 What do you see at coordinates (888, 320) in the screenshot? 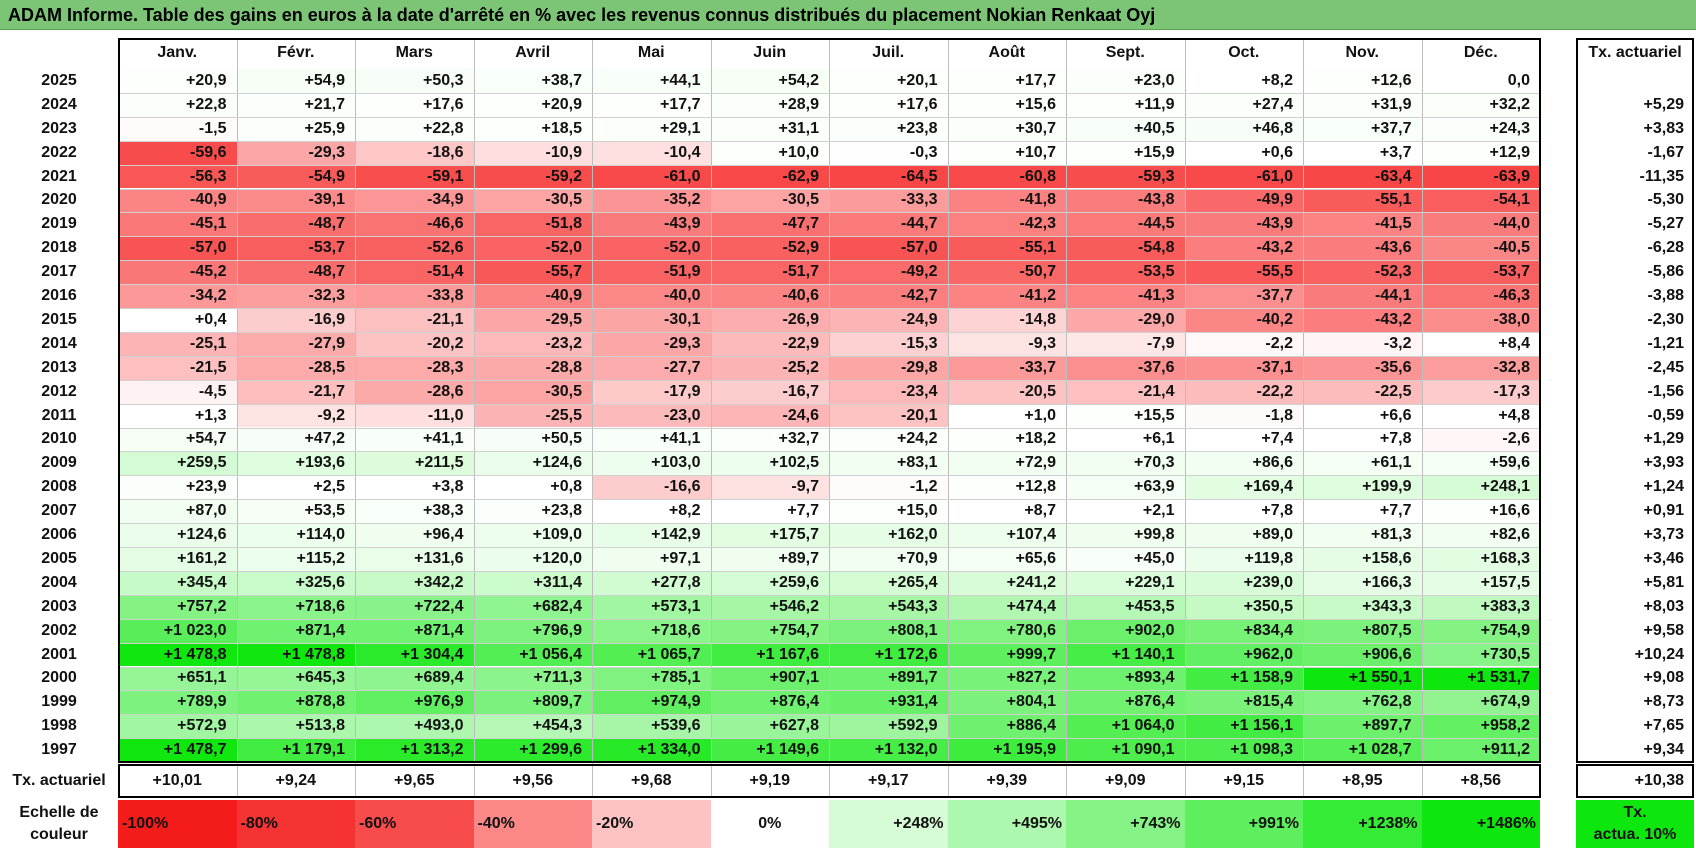
I see `table-cell: -24,9` at bounding box center [888, 320].